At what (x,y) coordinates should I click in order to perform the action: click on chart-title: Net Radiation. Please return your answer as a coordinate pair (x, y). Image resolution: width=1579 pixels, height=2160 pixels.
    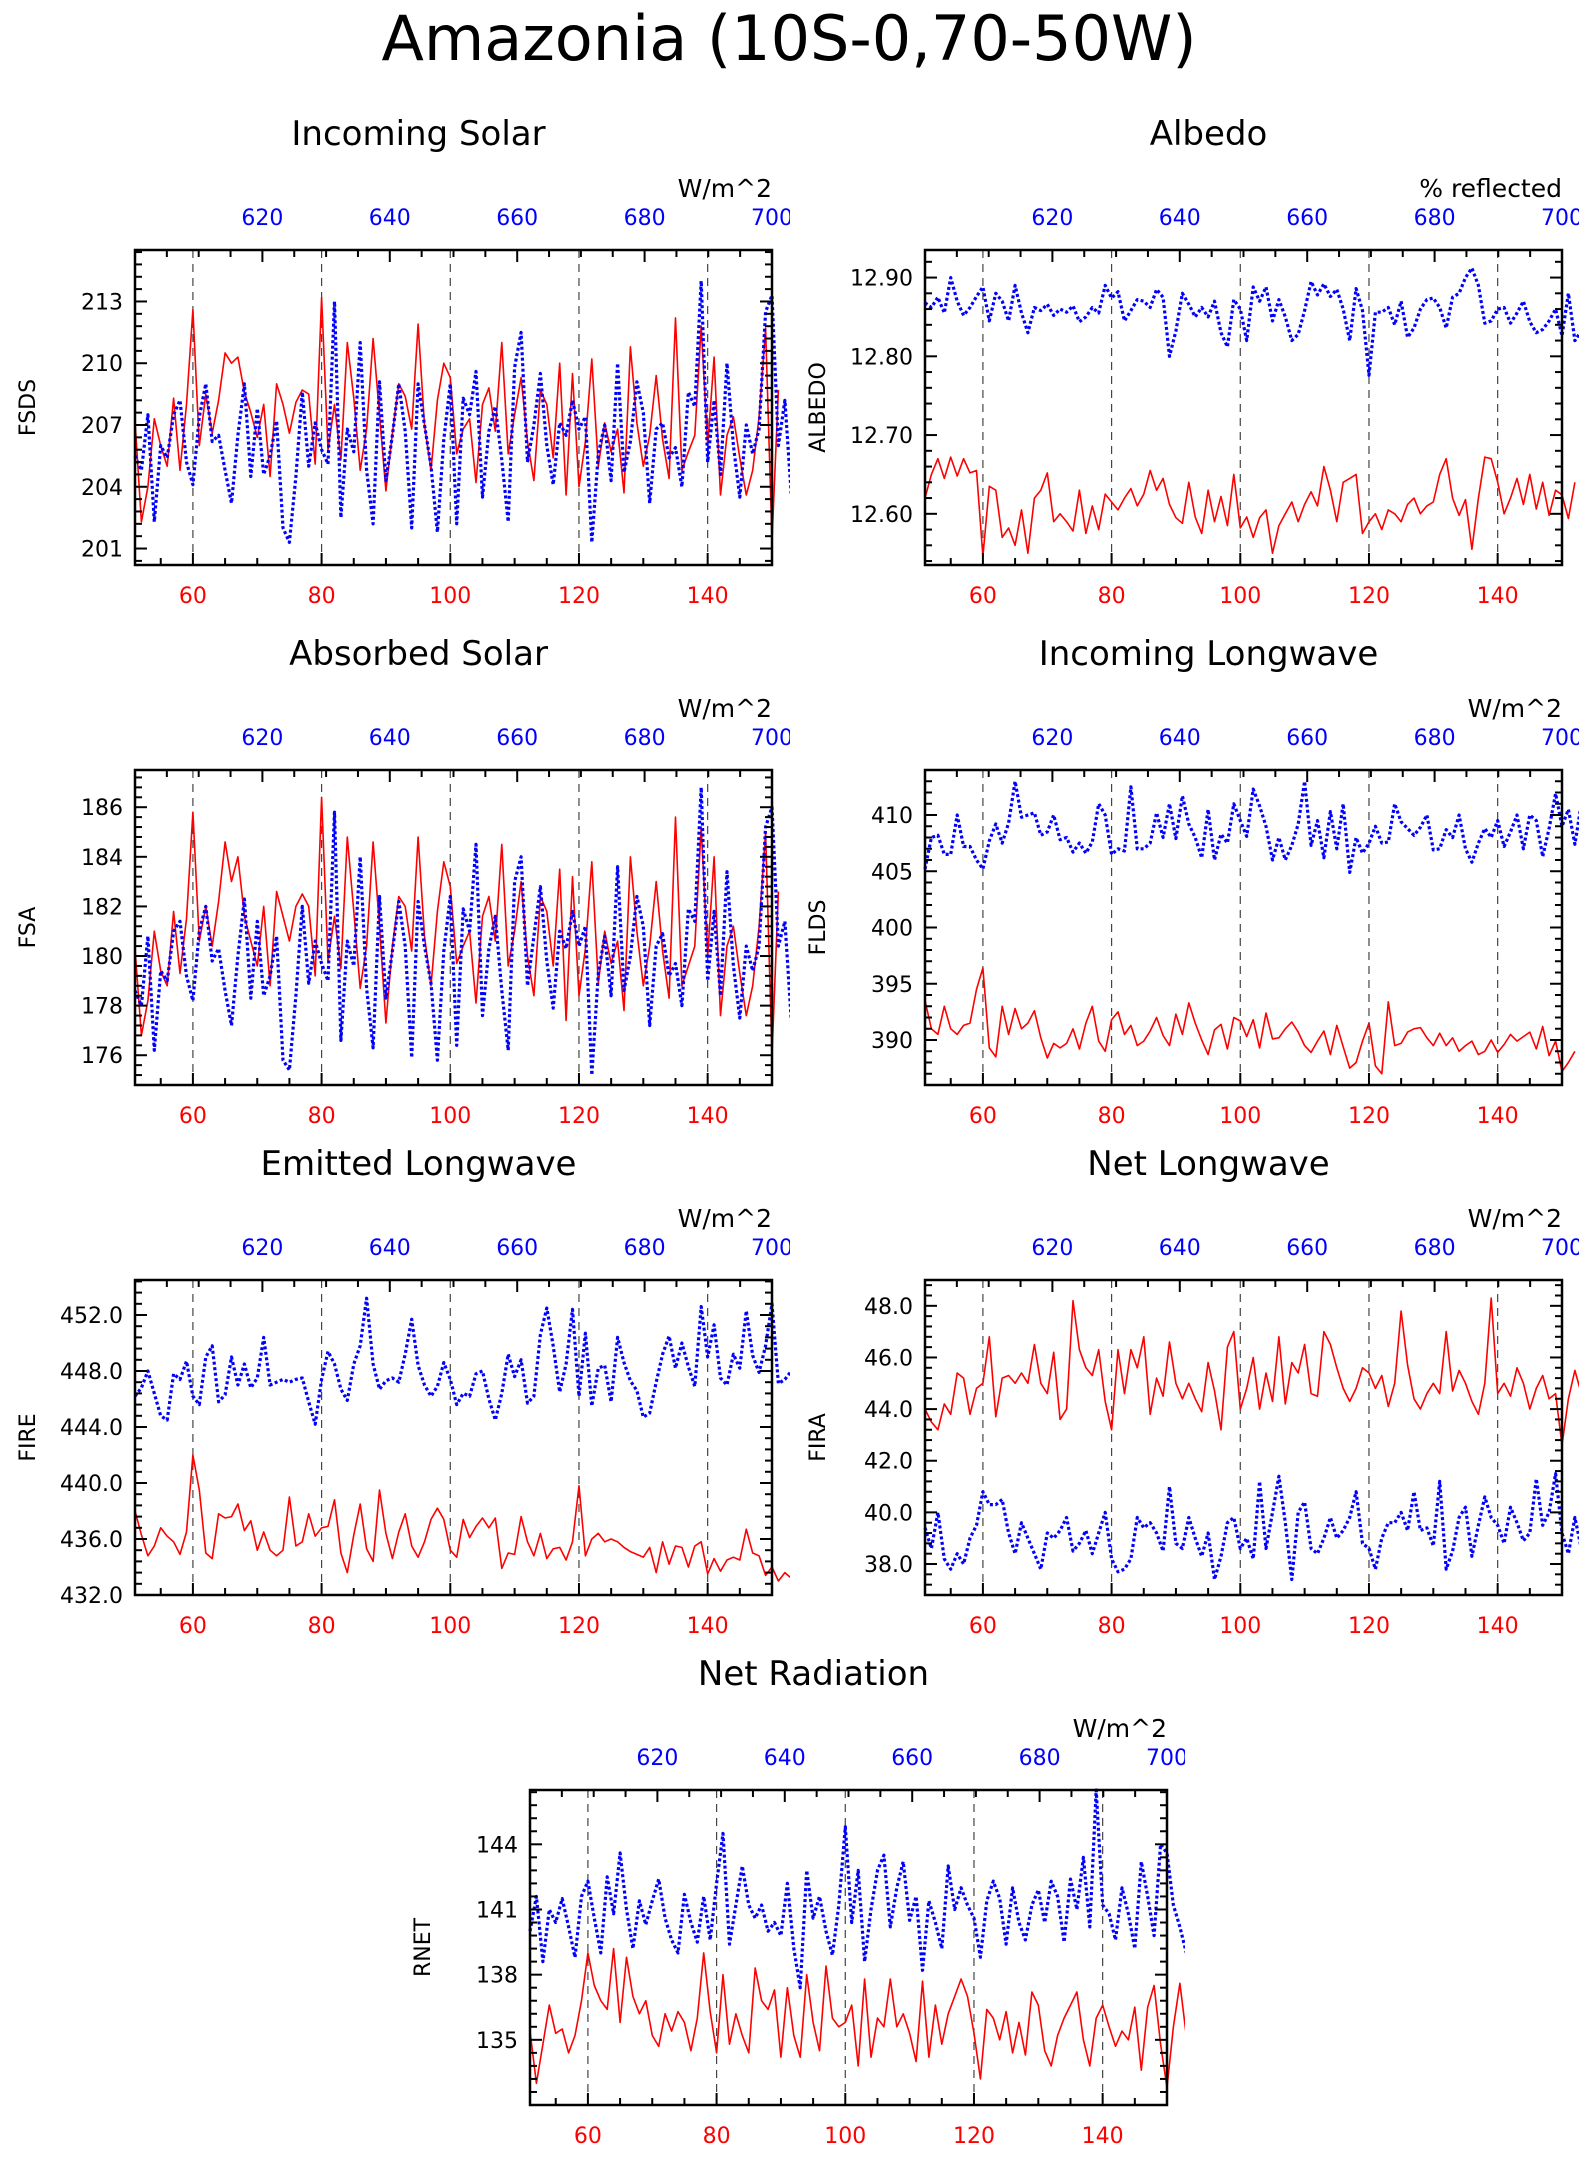
    Looking at the image, I should click on (813, 1674).